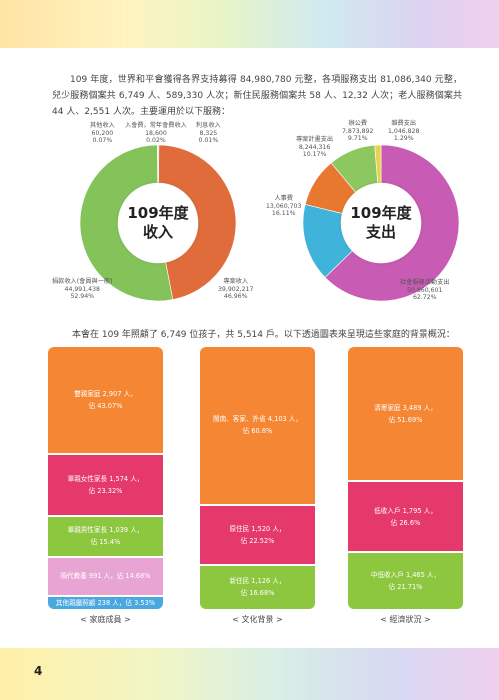  I want to click on income-donut-center: 109年度 收入, so click(158, 223).